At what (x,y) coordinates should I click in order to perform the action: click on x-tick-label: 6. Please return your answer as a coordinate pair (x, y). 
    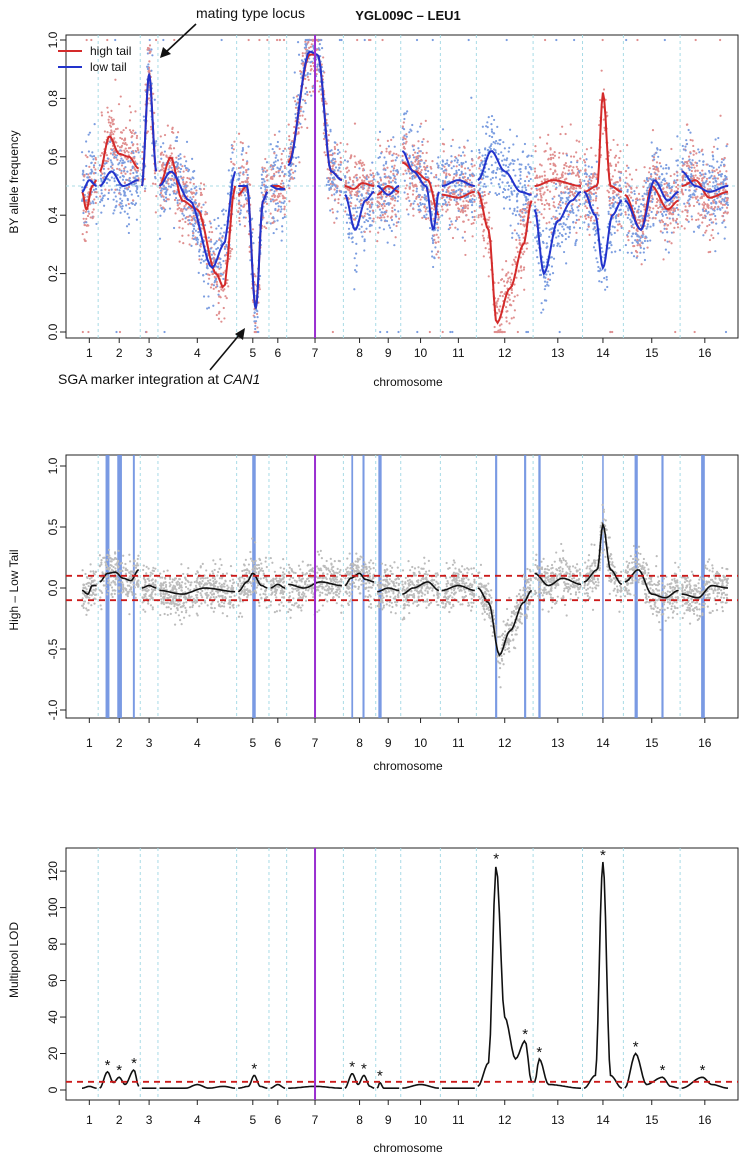
    Looking at the image, I should click on (277, 353).